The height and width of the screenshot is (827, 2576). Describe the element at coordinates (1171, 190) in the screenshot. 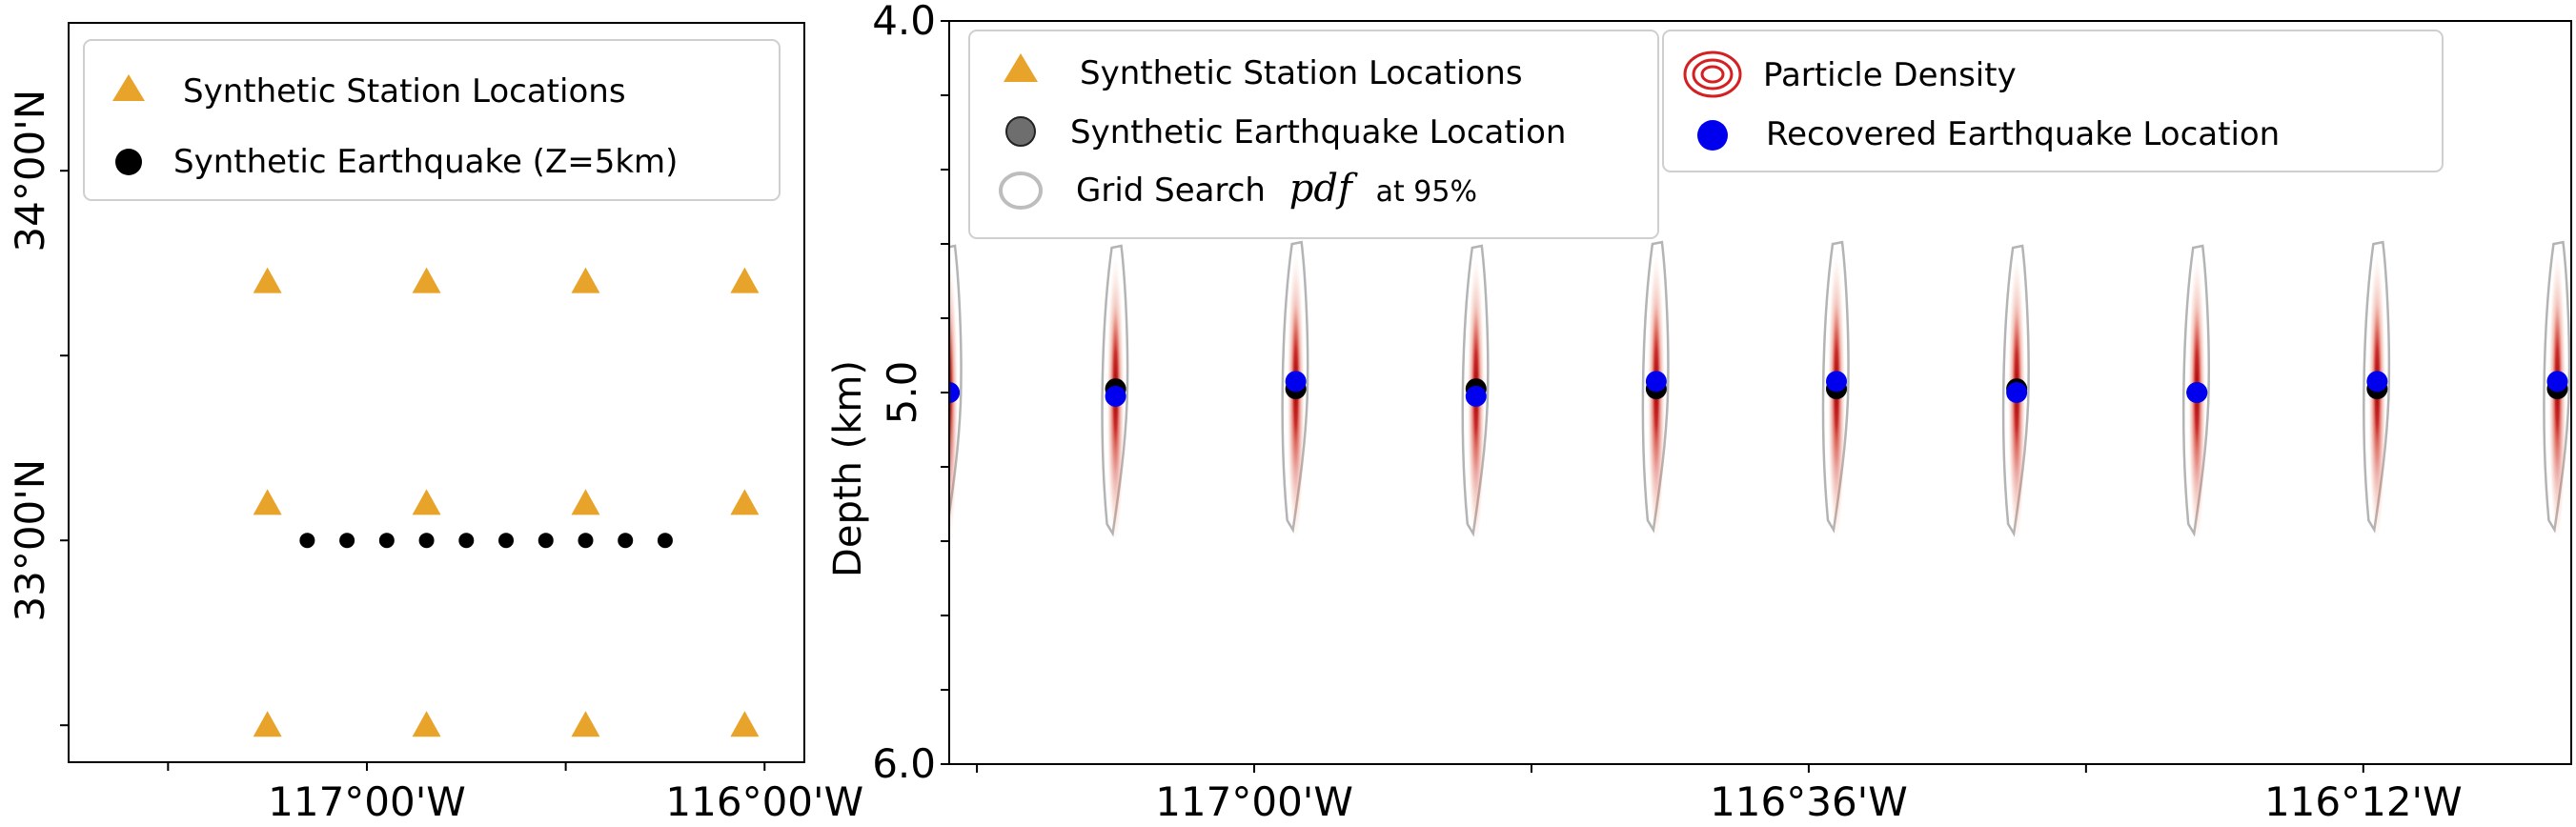

I see `depth-legend-grid-prefix: Grid Search` at that location.